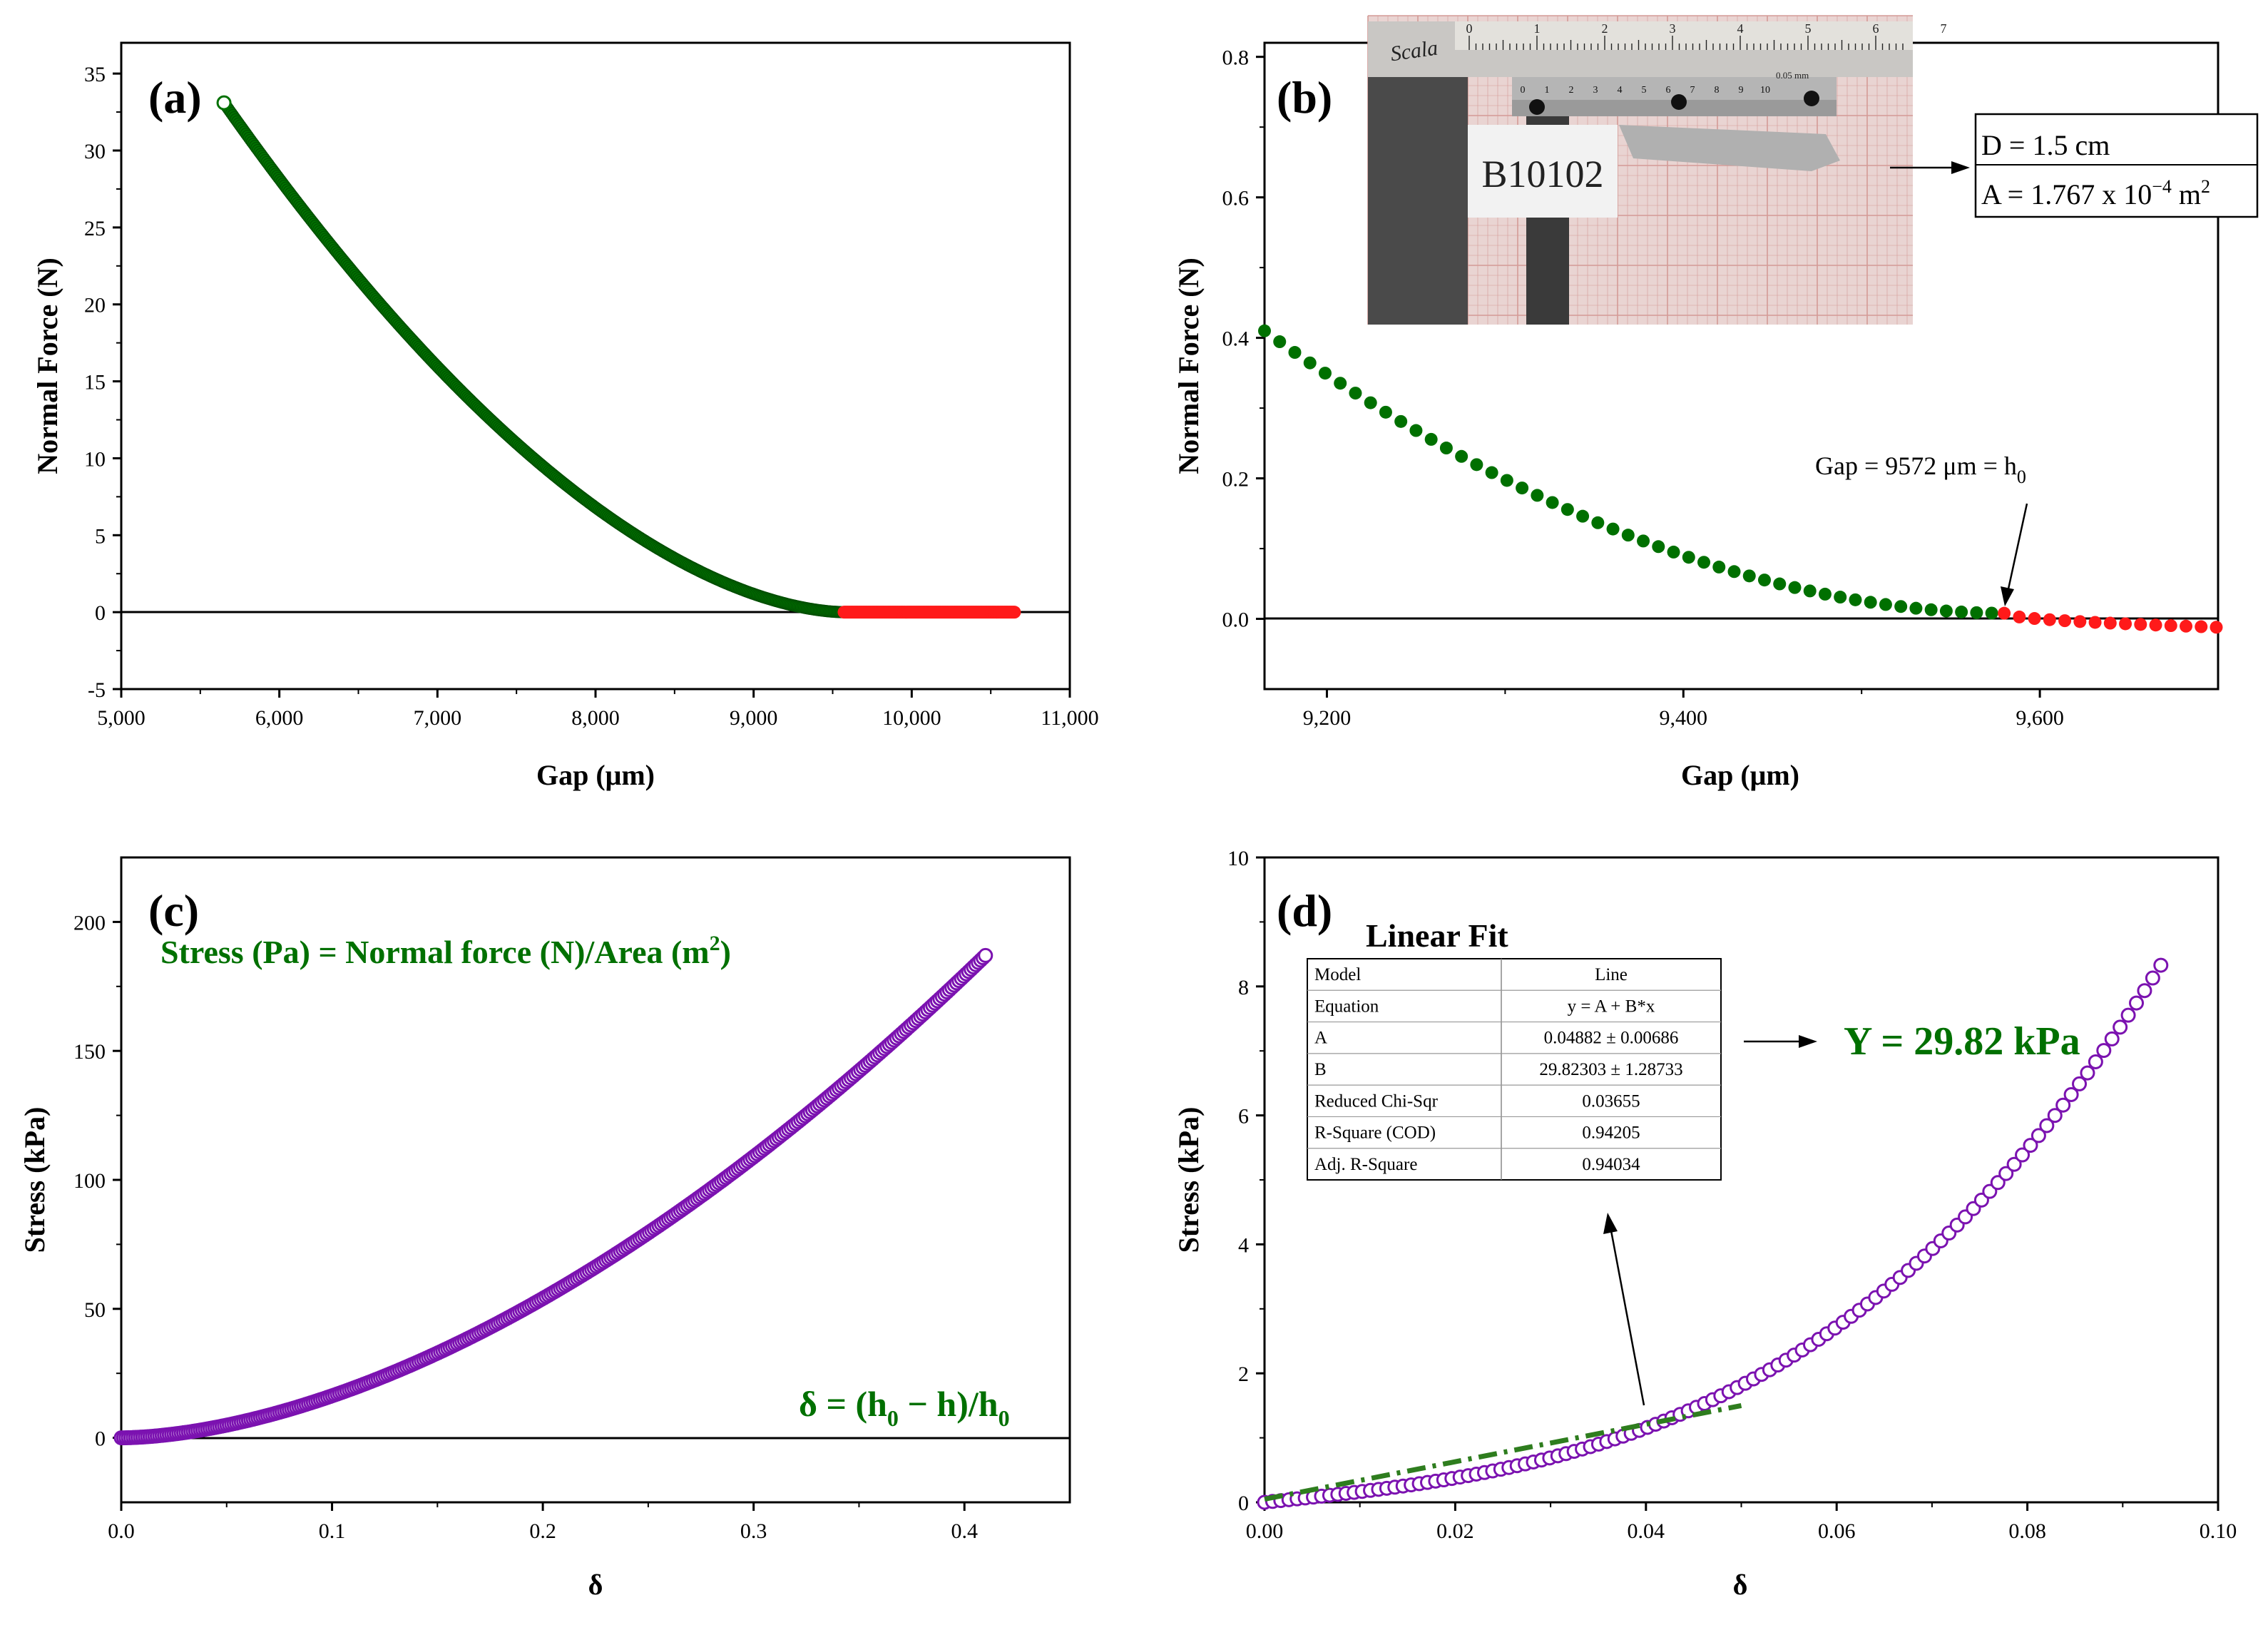 The image size is (2268, 1625). What do you see at coordinates (121, 718) in the screenshot?
I see `x-tick-label: 5,000` at bounding box center [121, 718].